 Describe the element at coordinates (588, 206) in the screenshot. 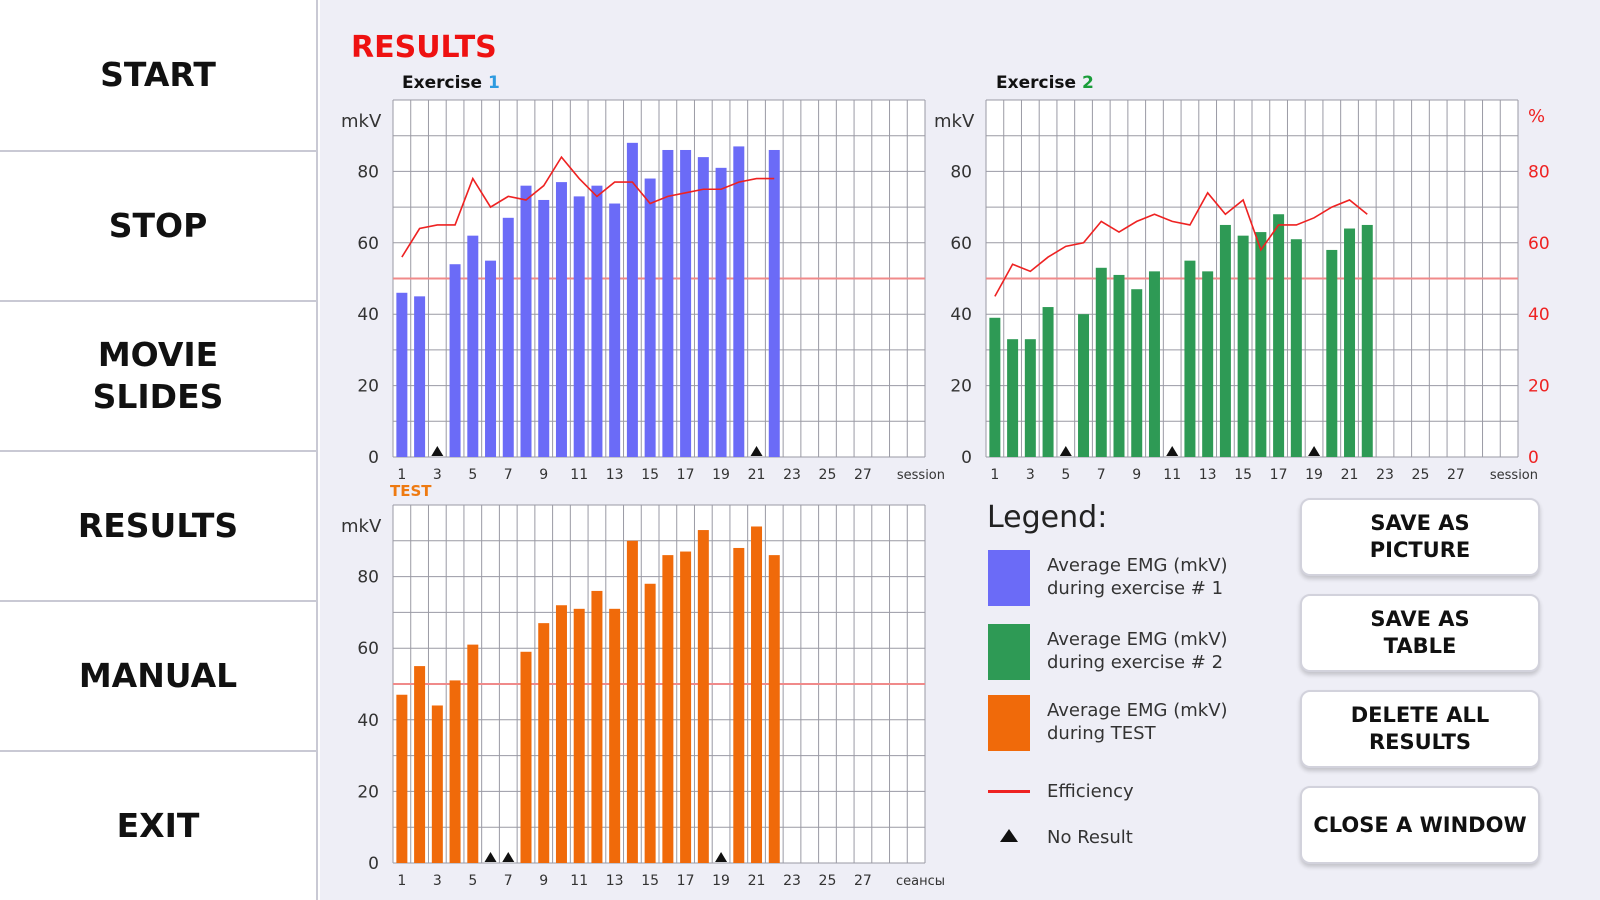

I see `efficiency-line` at that location.